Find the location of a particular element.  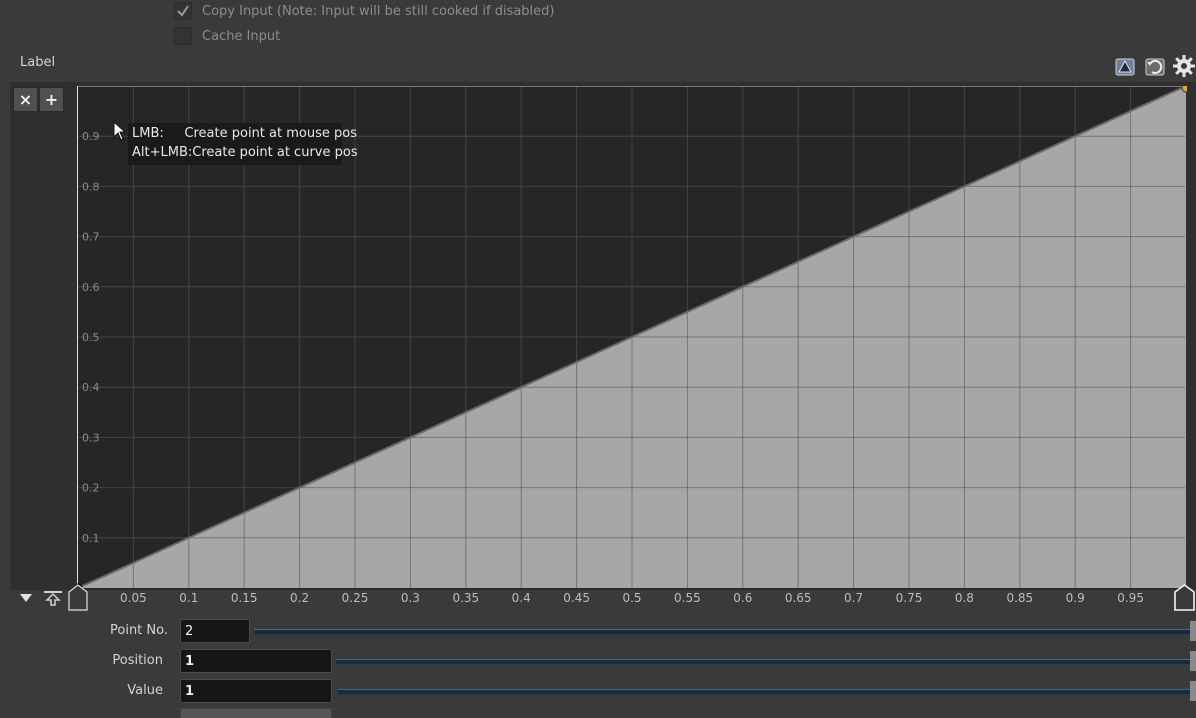

y-tick-label: 0.2 is located at coordinates (91, 488).